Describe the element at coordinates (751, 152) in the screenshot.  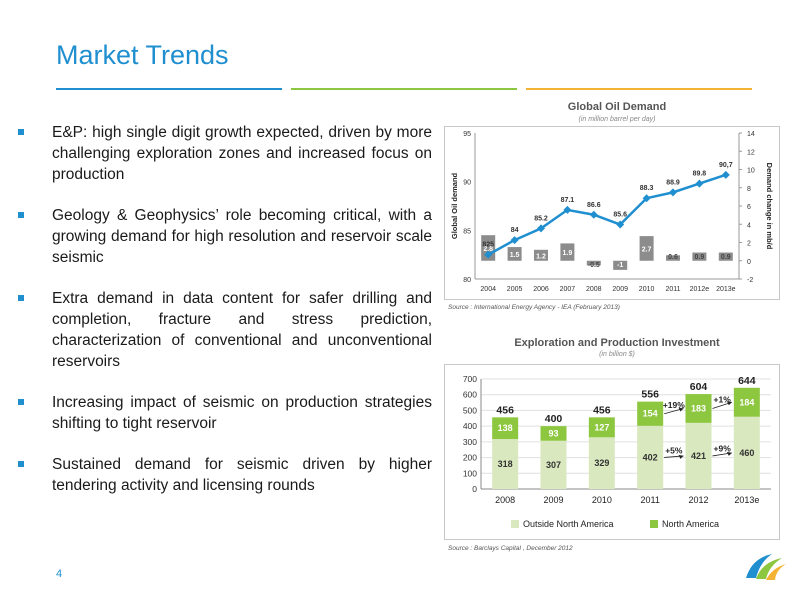
I see `y2-tick-label: 12` at that location.